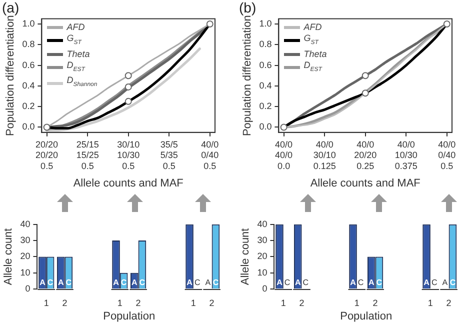 The width and height of the screenshot is (474, 323). Describe the element at coordinates (87, 155) in the screenshot. I see `x-tick-label: 25/15 15/25 0.5` at that location.